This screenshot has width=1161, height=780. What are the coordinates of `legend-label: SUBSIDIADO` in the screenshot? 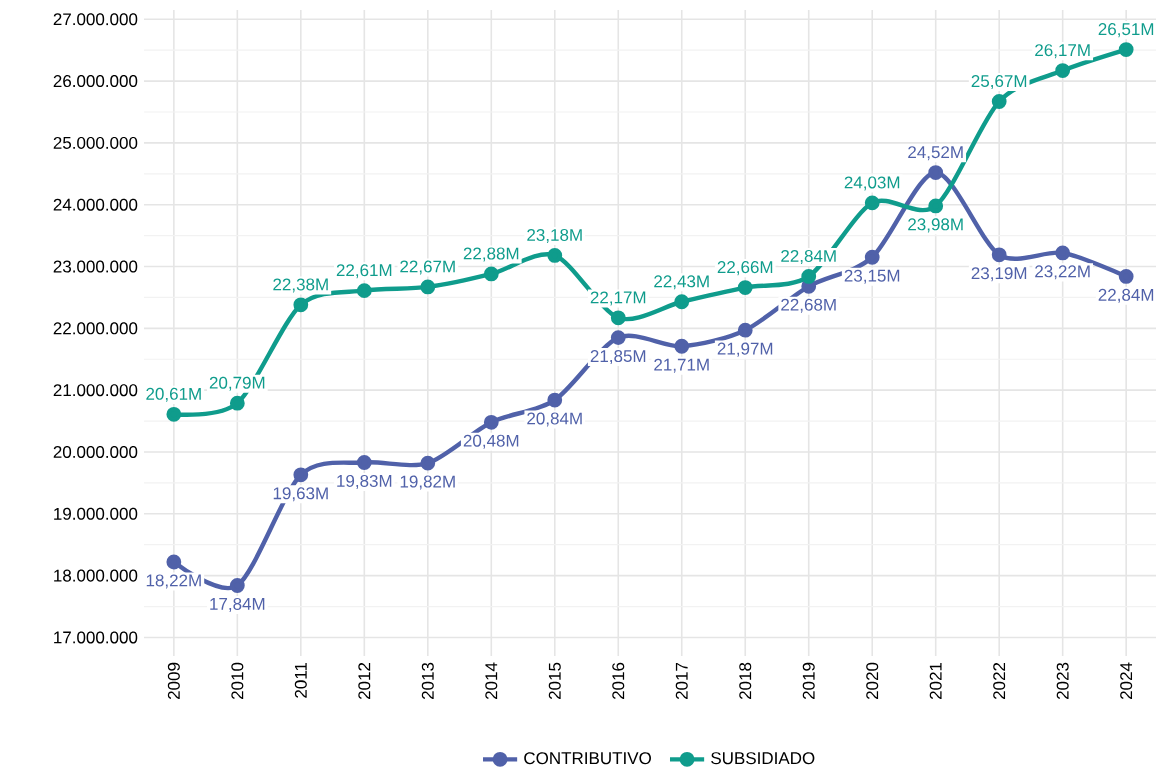 It's located at (763, 758).